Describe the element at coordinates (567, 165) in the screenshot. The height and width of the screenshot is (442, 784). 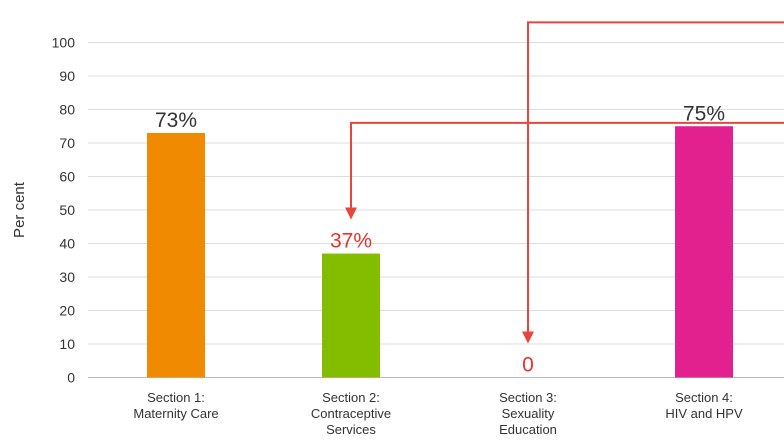
I see `annotation-arrow-line` at that location.